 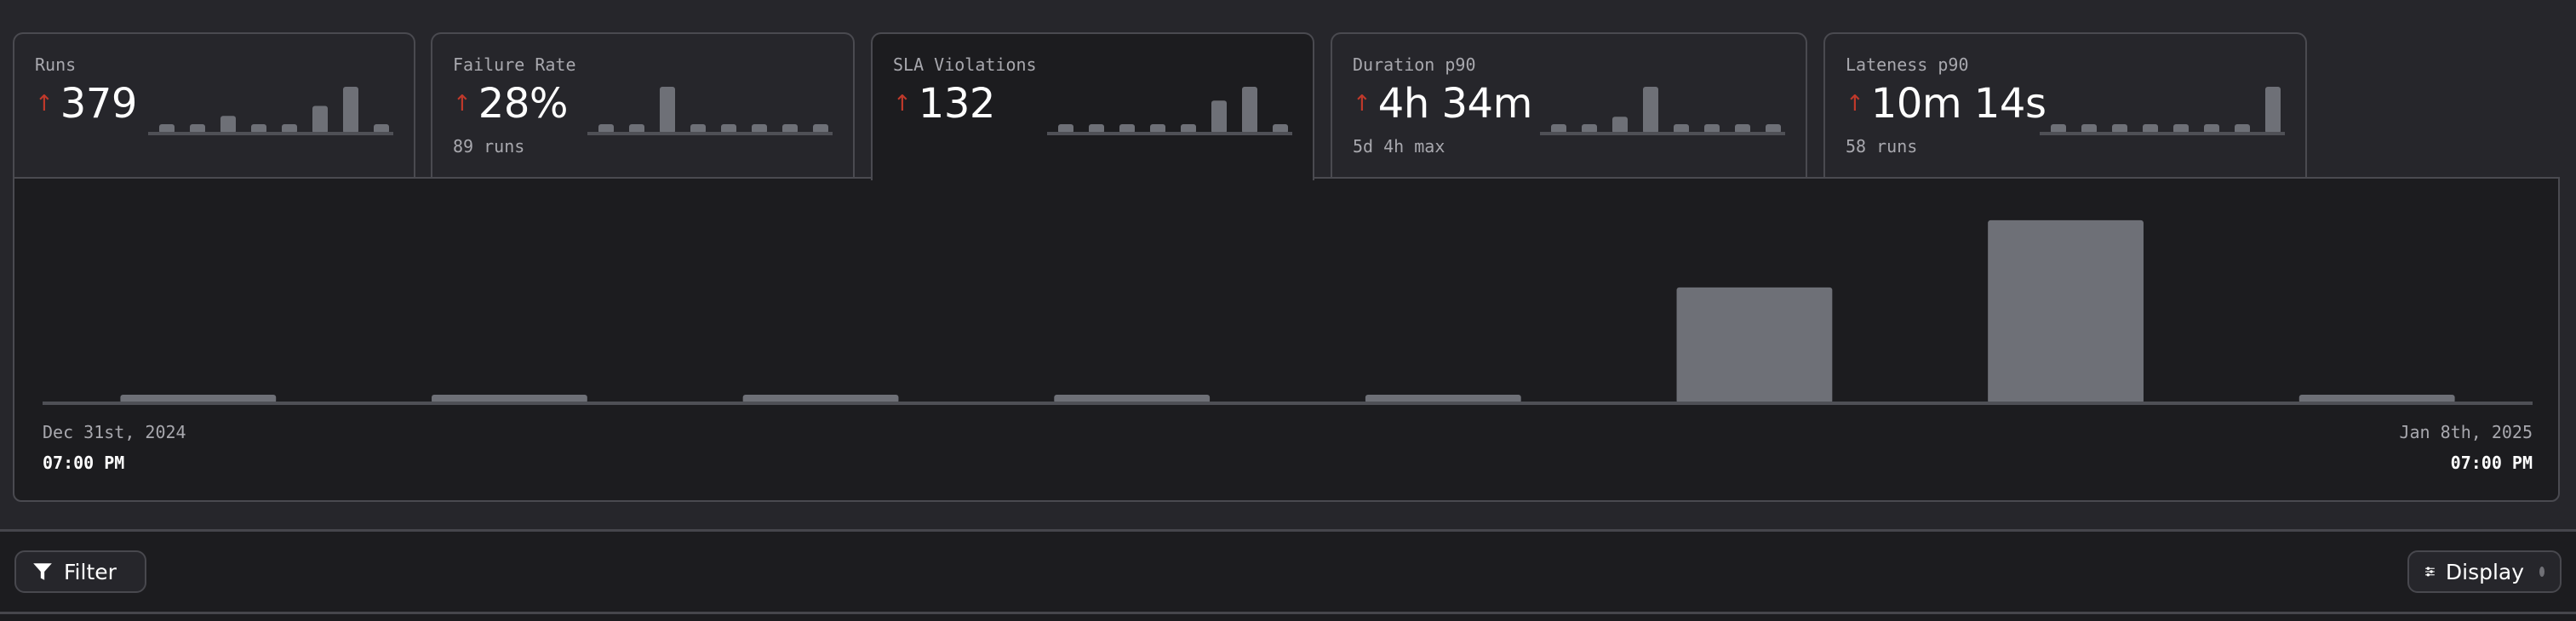 What do you see at coordinates (514, 64) in the screenshot?
I see `card-label: Failure Rate` at bounding box center [514, 64].